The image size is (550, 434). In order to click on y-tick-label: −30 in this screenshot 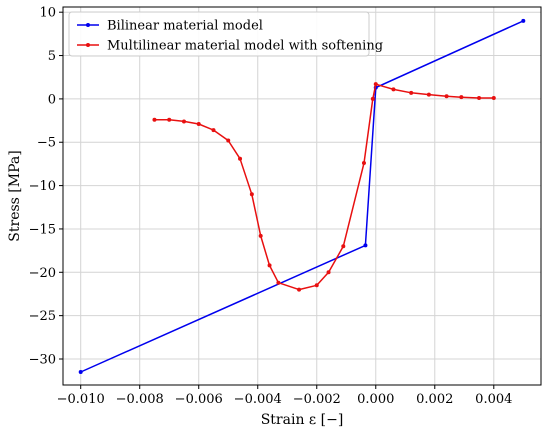, I will do `click(42, 359)`.